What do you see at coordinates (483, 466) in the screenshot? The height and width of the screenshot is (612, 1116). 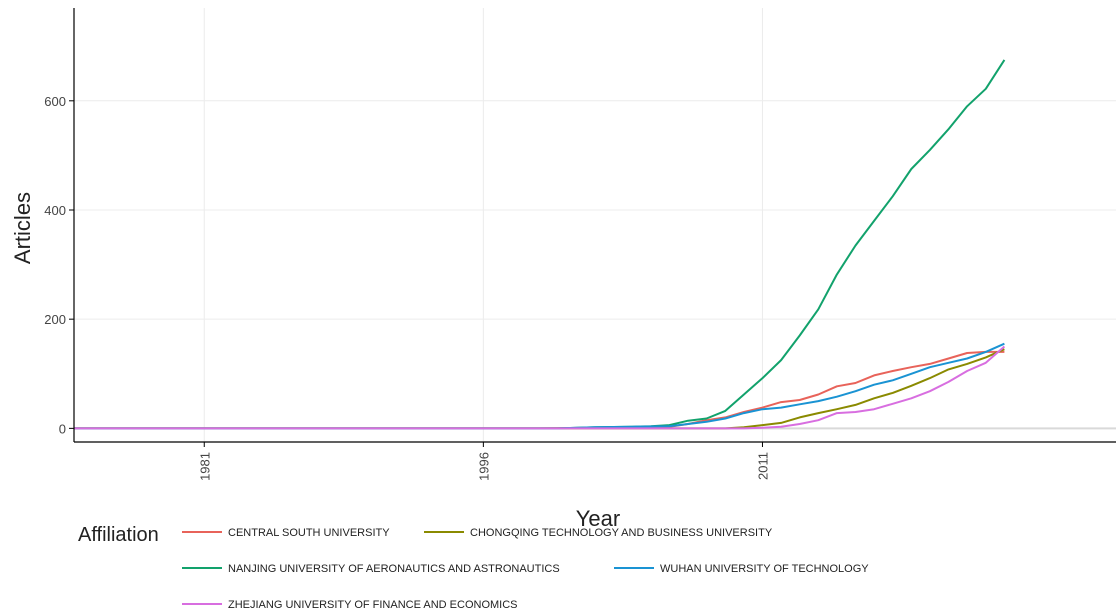 I see `x-tick-label: 1996` at bounding box center [483, 466].